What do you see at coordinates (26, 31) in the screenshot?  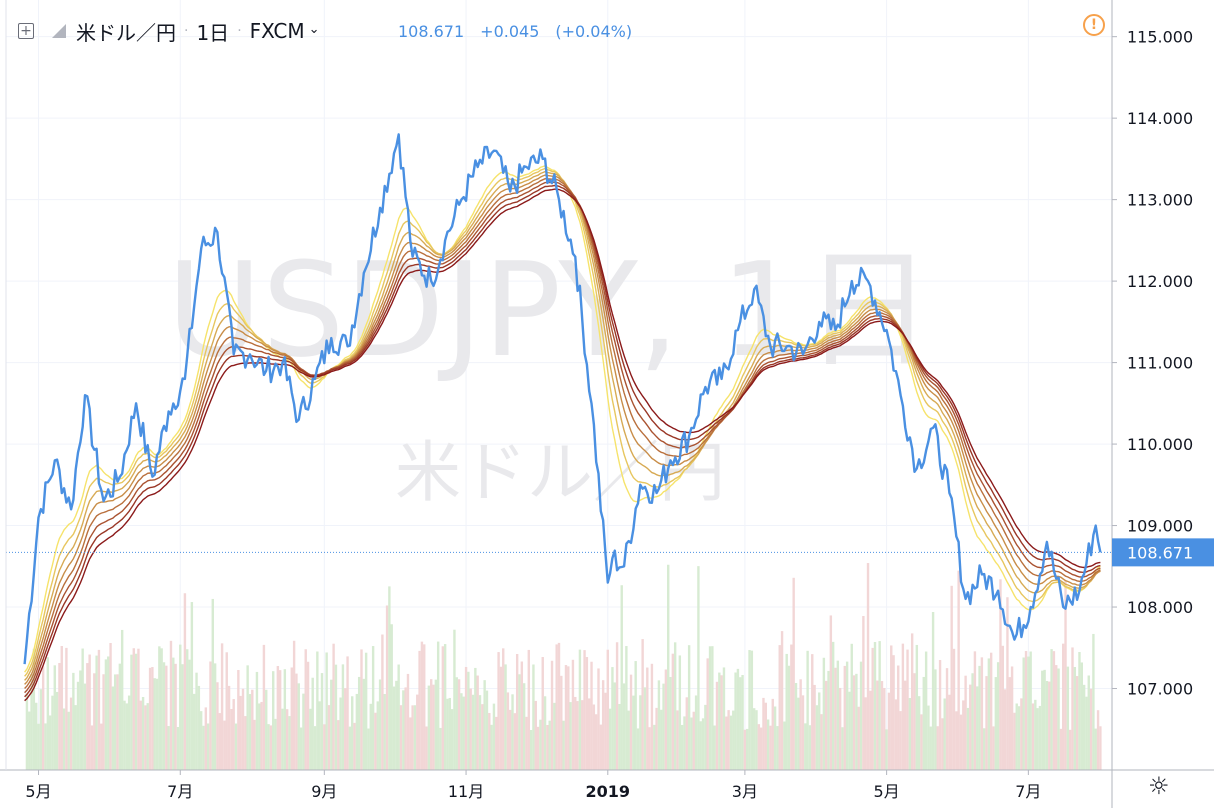 I see `plus-square-icon: +` at bounding box center [26, 31].